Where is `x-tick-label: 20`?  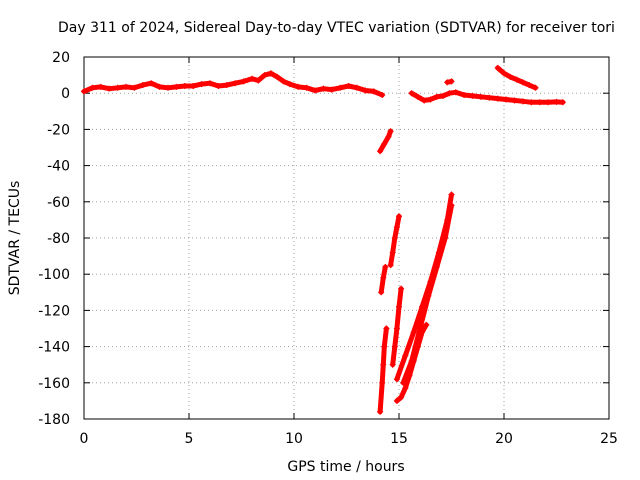
x-tick-label: 20 is located at coordinates (504, 439).